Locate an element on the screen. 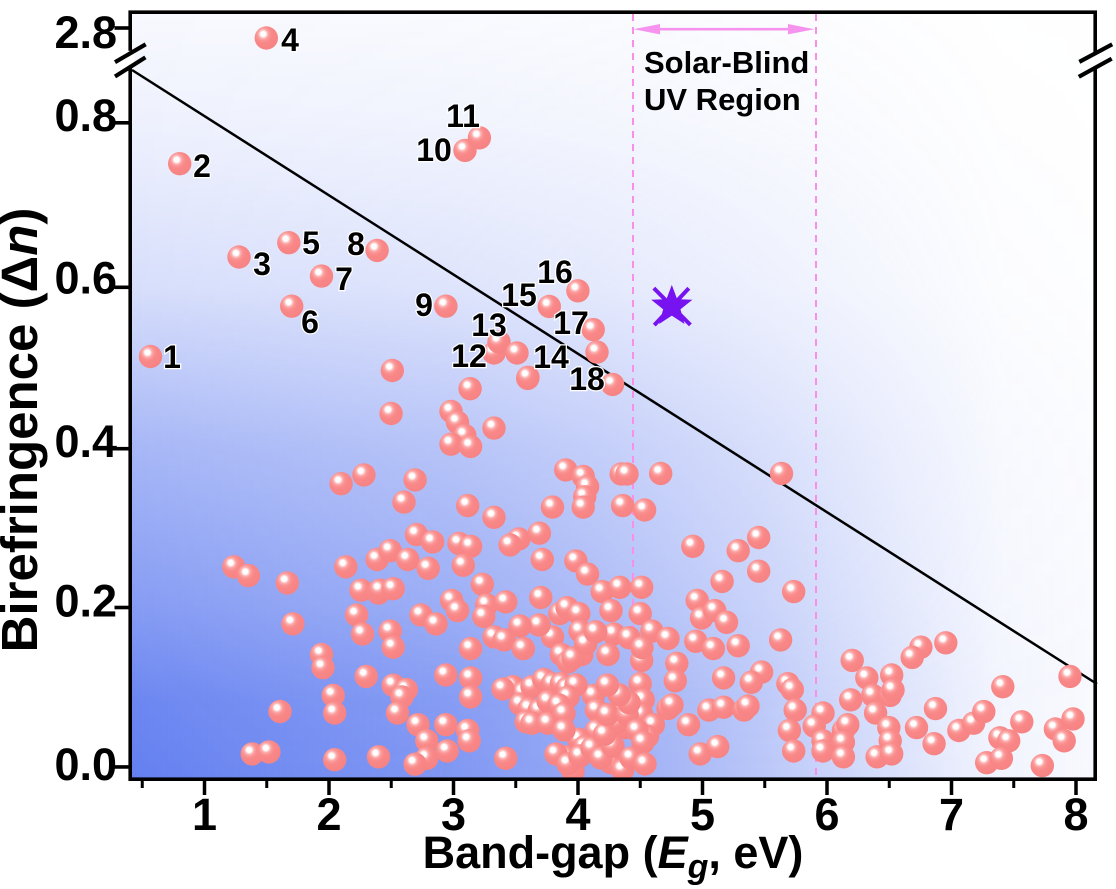  svg-text: 0.4 is located at coordinates (85, 441).